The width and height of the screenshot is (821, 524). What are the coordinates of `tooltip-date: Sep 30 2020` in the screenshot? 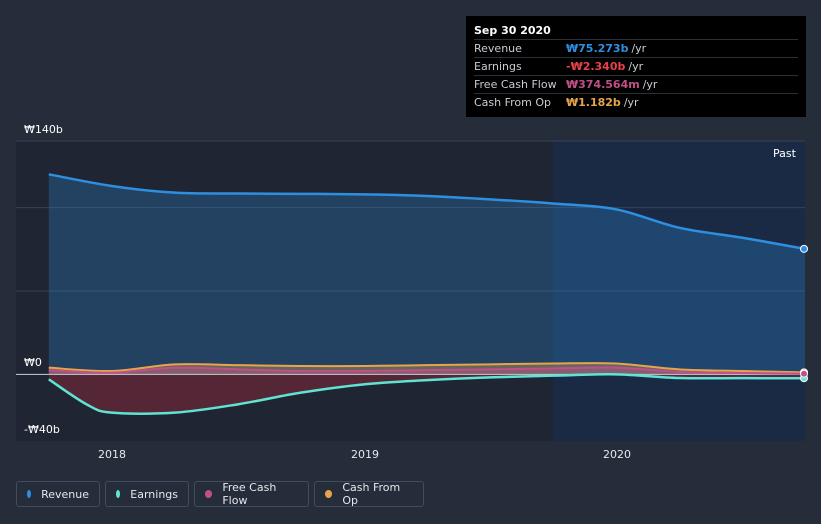 It's located at (512, 30).